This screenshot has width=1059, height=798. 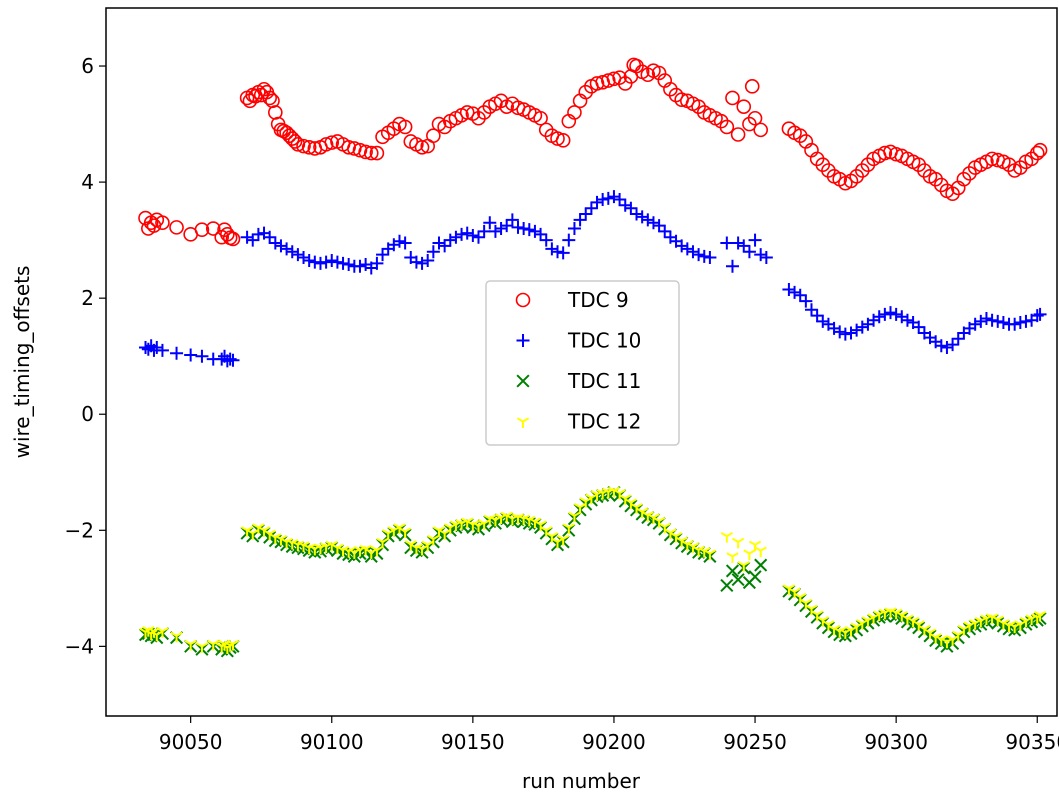 I want to click on y-tick-label: 2, so click(x=87, y=298).